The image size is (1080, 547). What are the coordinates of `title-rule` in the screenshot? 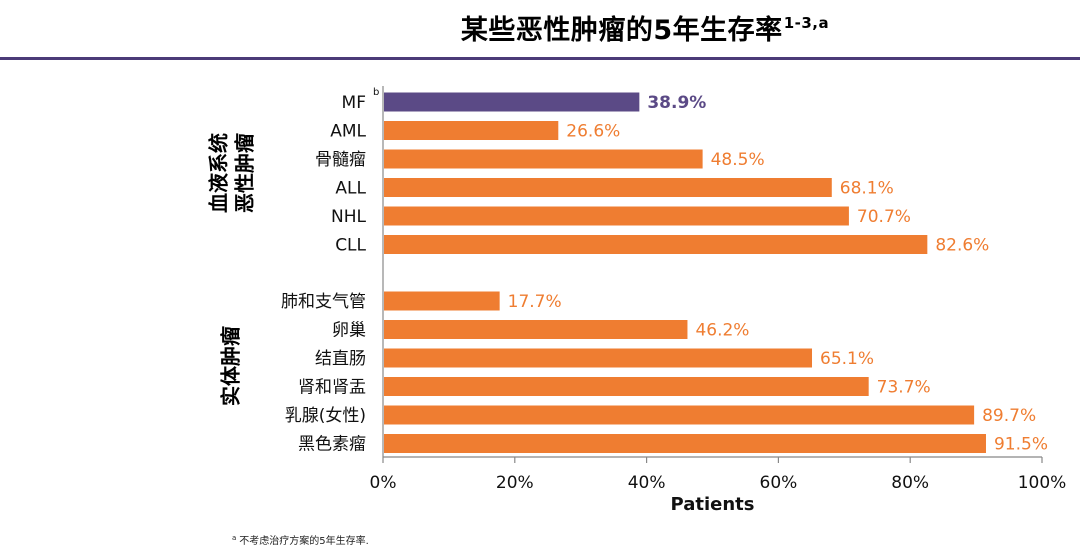 It's located at (540, 58).